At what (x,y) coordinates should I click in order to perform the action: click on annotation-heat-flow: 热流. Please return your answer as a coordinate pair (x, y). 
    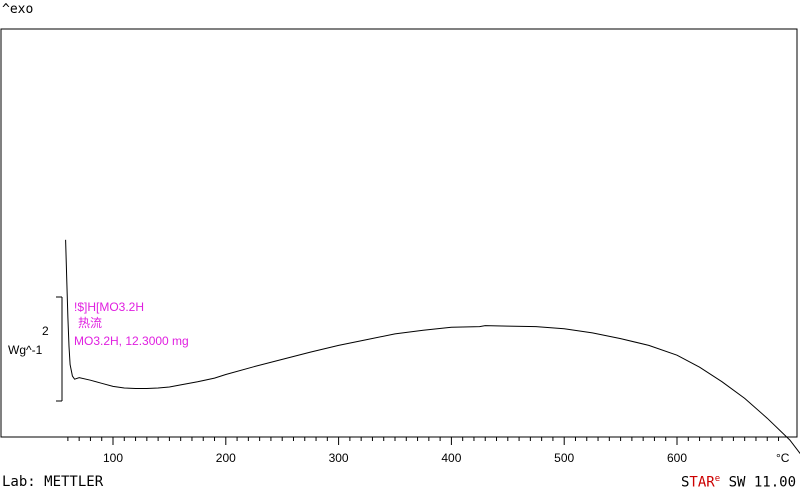
    Looking at the image, I should click on (90, 323).